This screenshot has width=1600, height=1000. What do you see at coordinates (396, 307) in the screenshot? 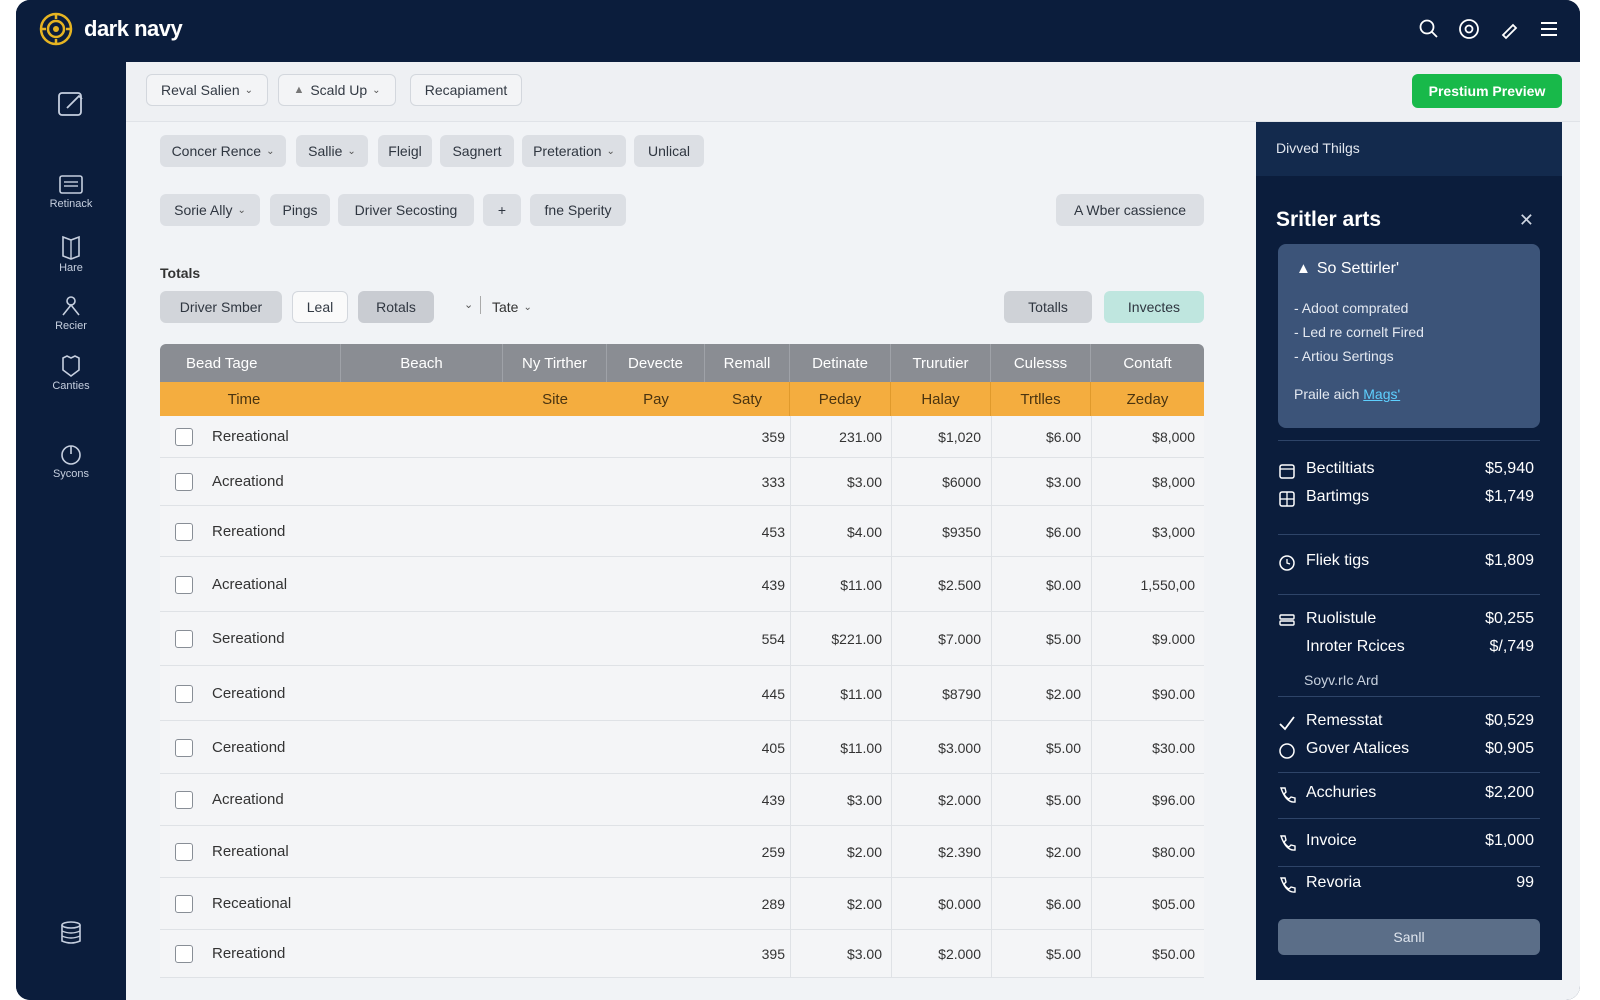
I see `tab-rotals: Rotals` at bounding box center [396, 307].